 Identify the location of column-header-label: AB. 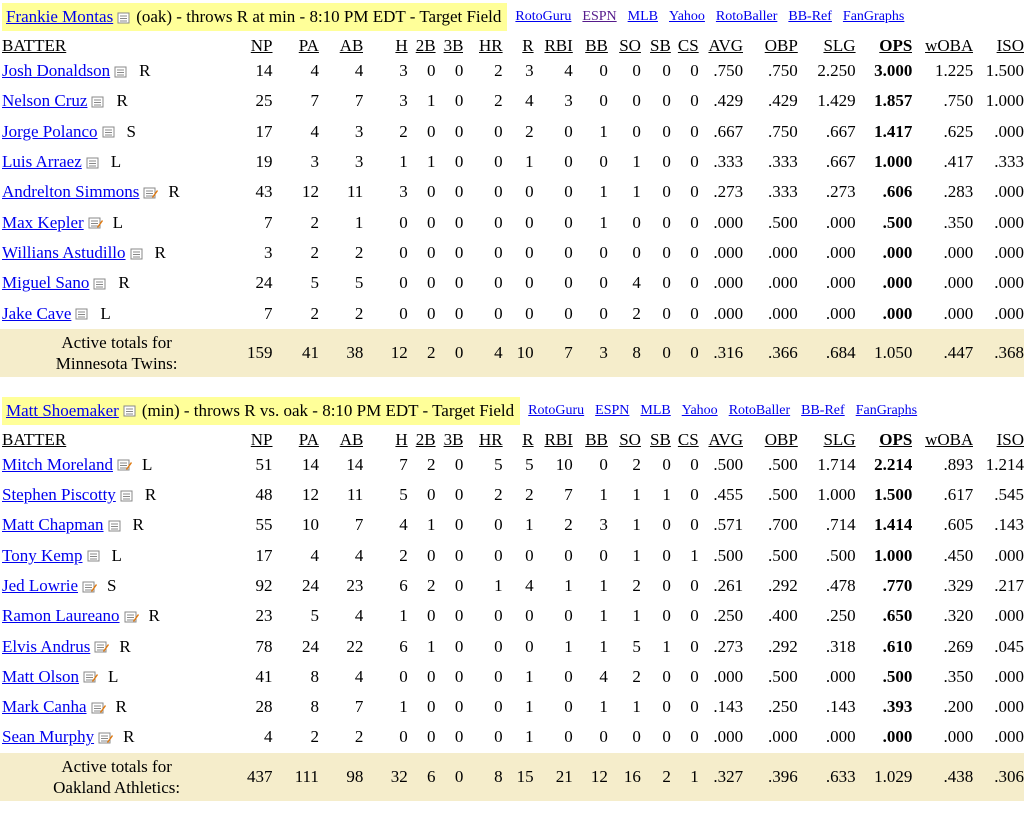
(351, 45).